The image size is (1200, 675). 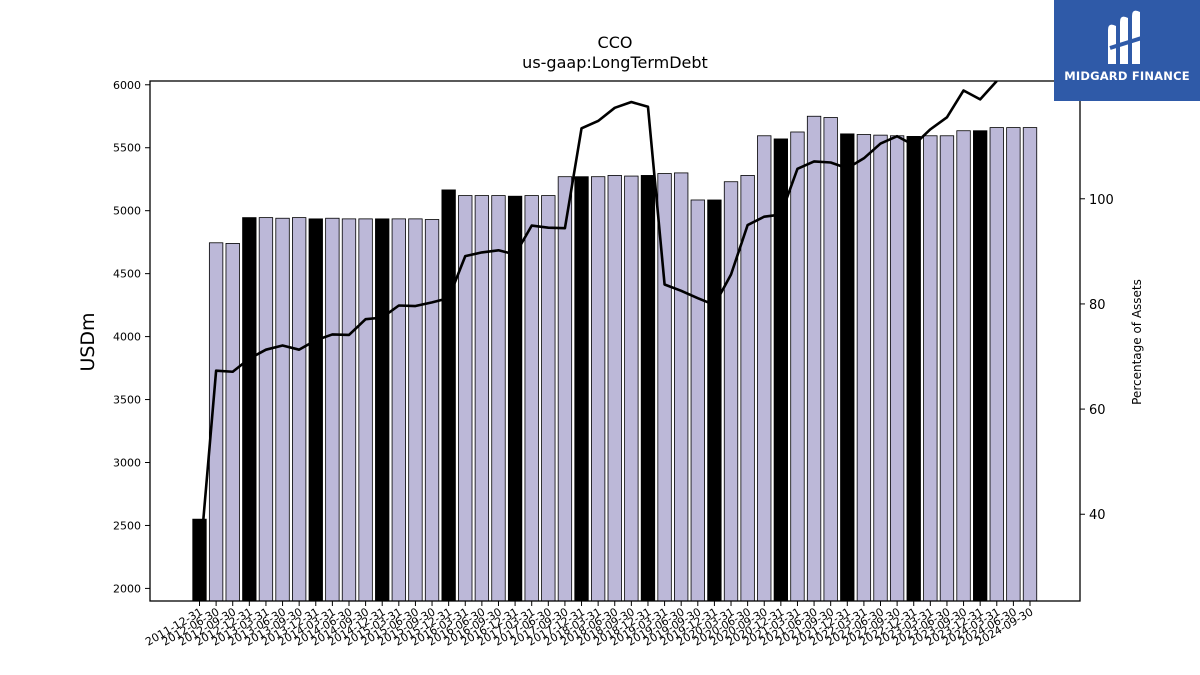 I want to click on y-tick-label: 2000, so click(x=127, y=588).